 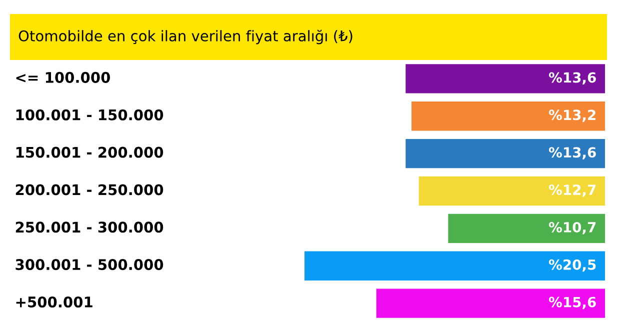 I want to click on text: Otomobilde en çok ilan verilen fiyat aralığı (₺), so click(x=185, y=37).